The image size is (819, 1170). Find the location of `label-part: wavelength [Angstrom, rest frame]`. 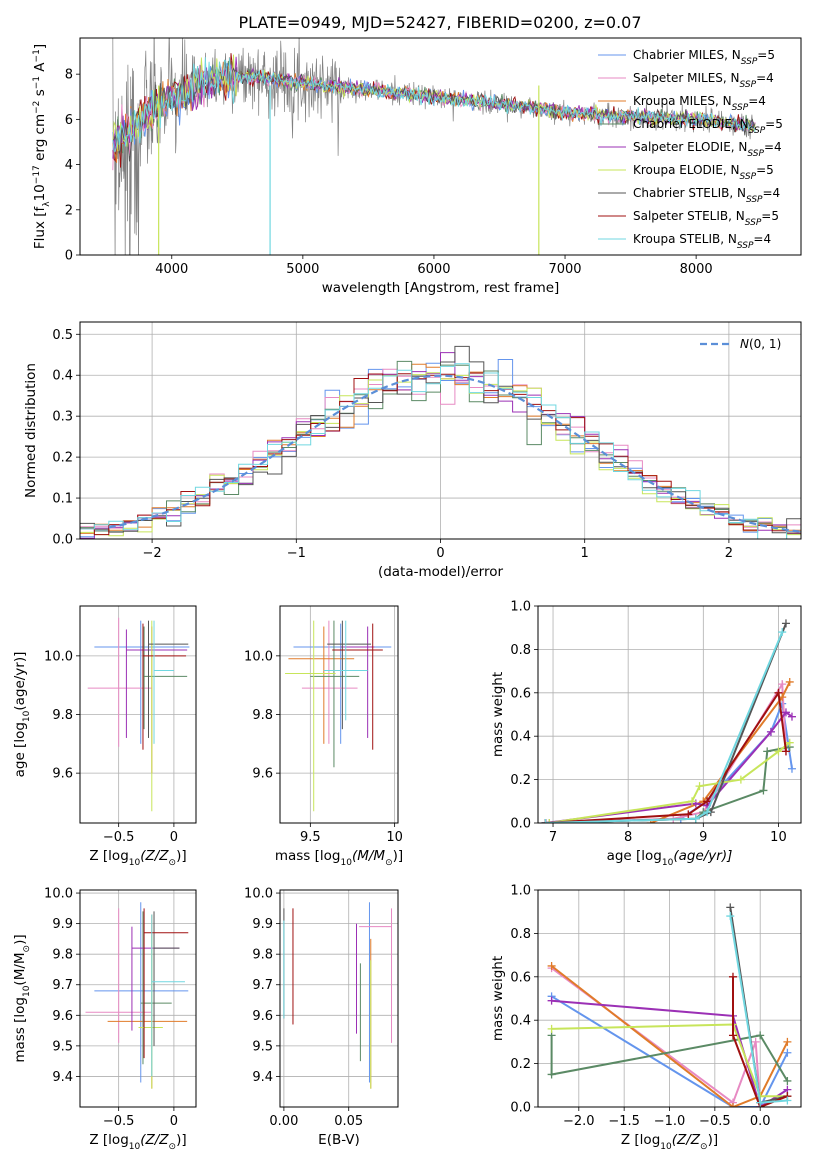

label-part: wavelength [Angstrom, rest frame] is located at coordinates (441, 288).